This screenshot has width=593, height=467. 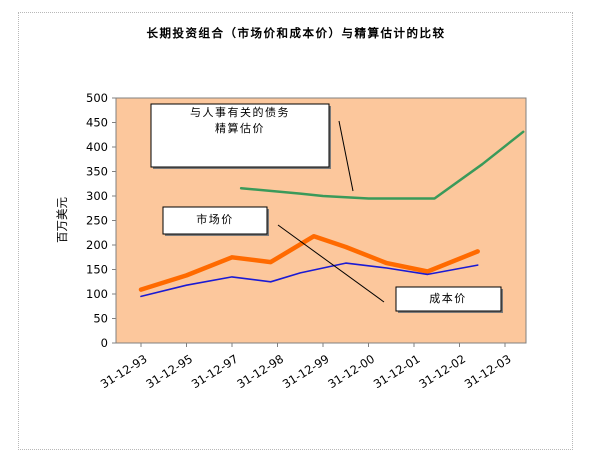 I want to click on y-tick-label: 500, so click(x=97, y=98).